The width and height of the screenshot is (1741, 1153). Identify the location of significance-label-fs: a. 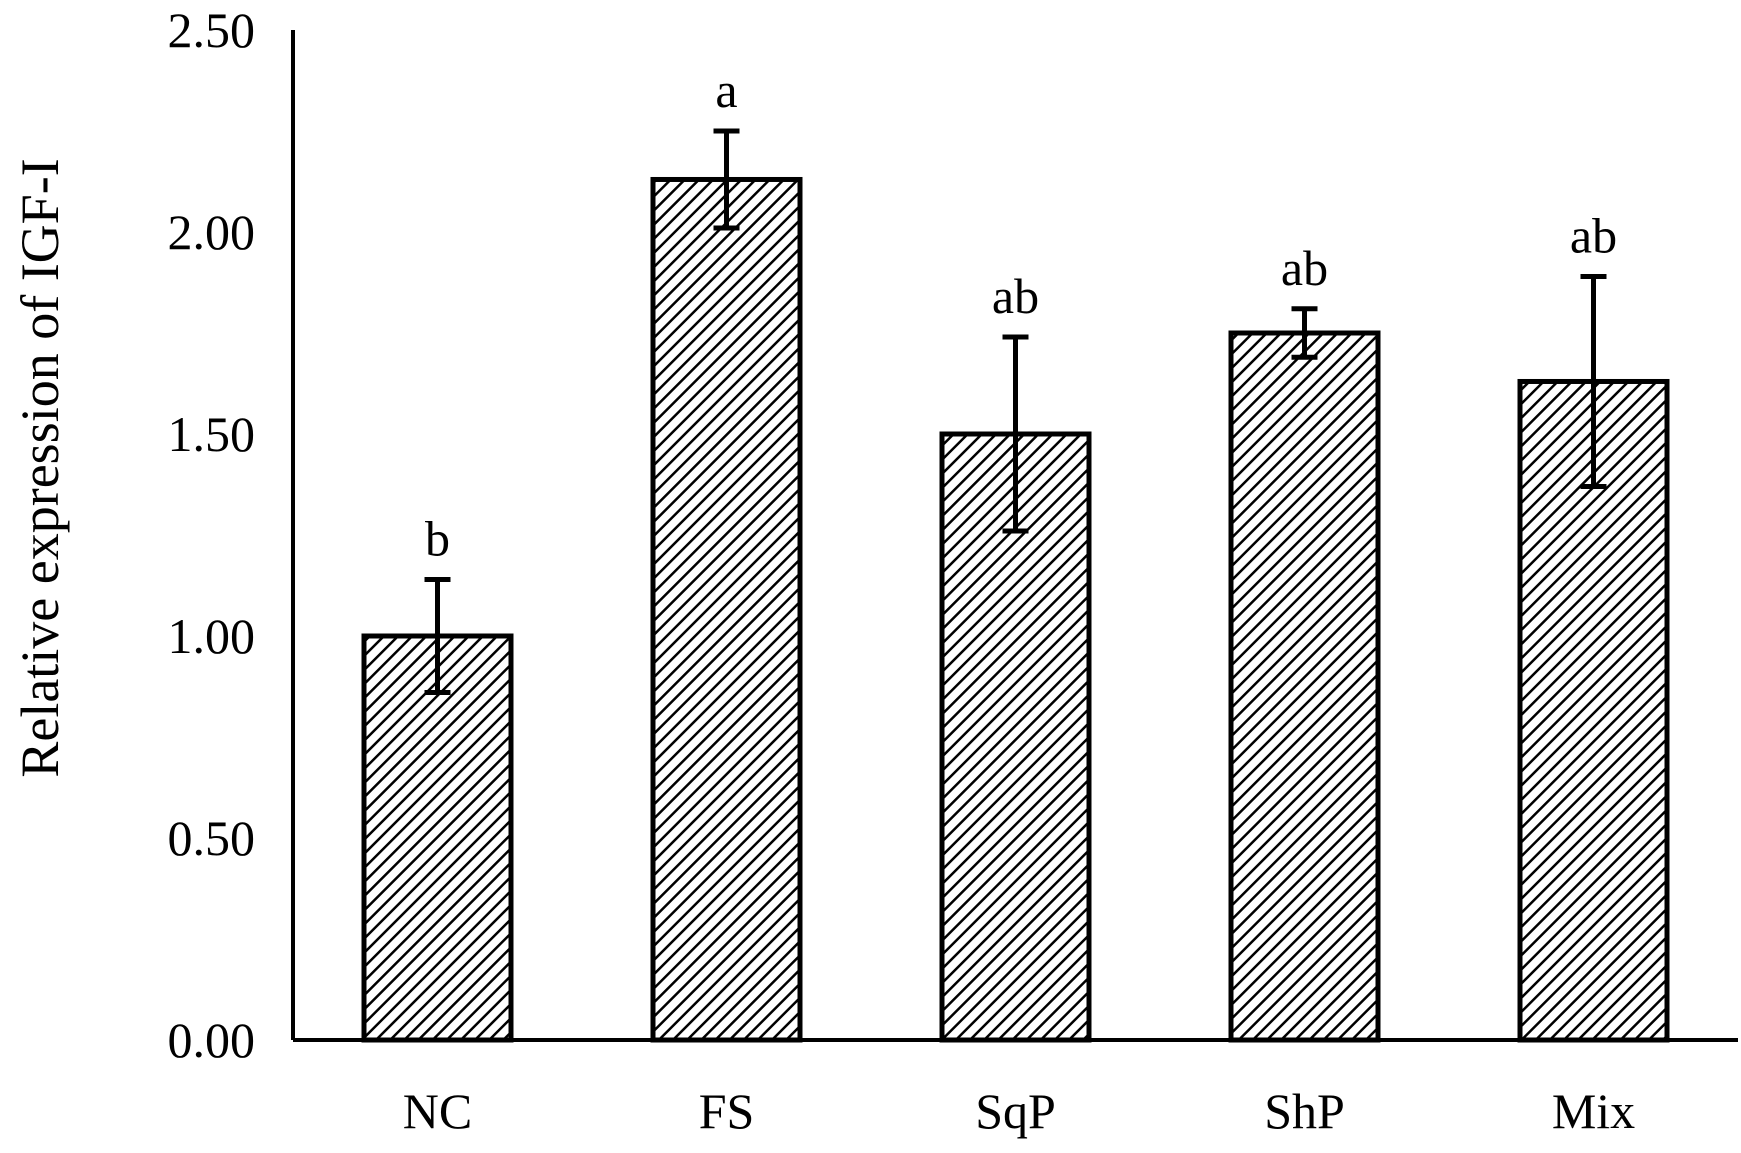
(726, 90).